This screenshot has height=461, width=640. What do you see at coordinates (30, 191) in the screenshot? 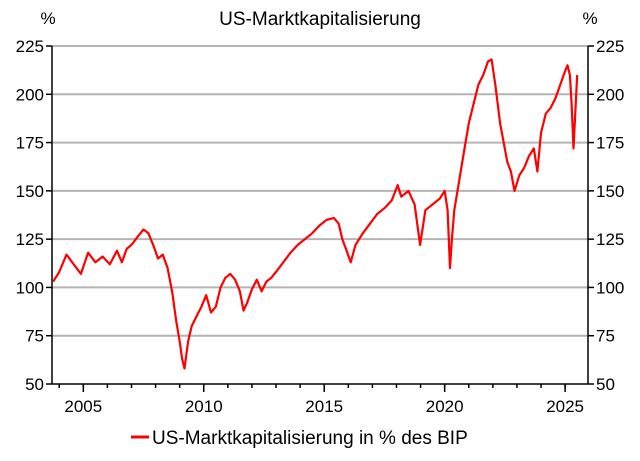
I see `y-tick-label-left: 150` at bounding box center [30, 191].